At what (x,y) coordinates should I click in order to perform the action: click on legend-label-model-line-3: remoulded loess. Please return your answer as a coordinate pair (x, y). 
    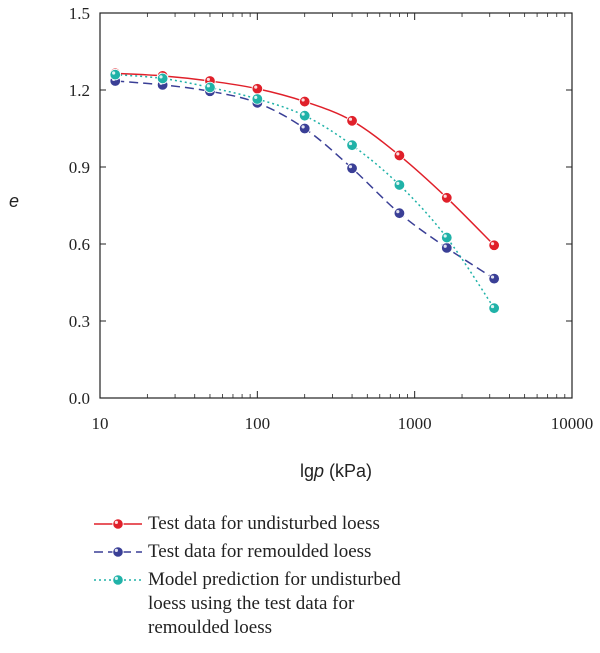
    Looking at the image, I should click on (210, 627).